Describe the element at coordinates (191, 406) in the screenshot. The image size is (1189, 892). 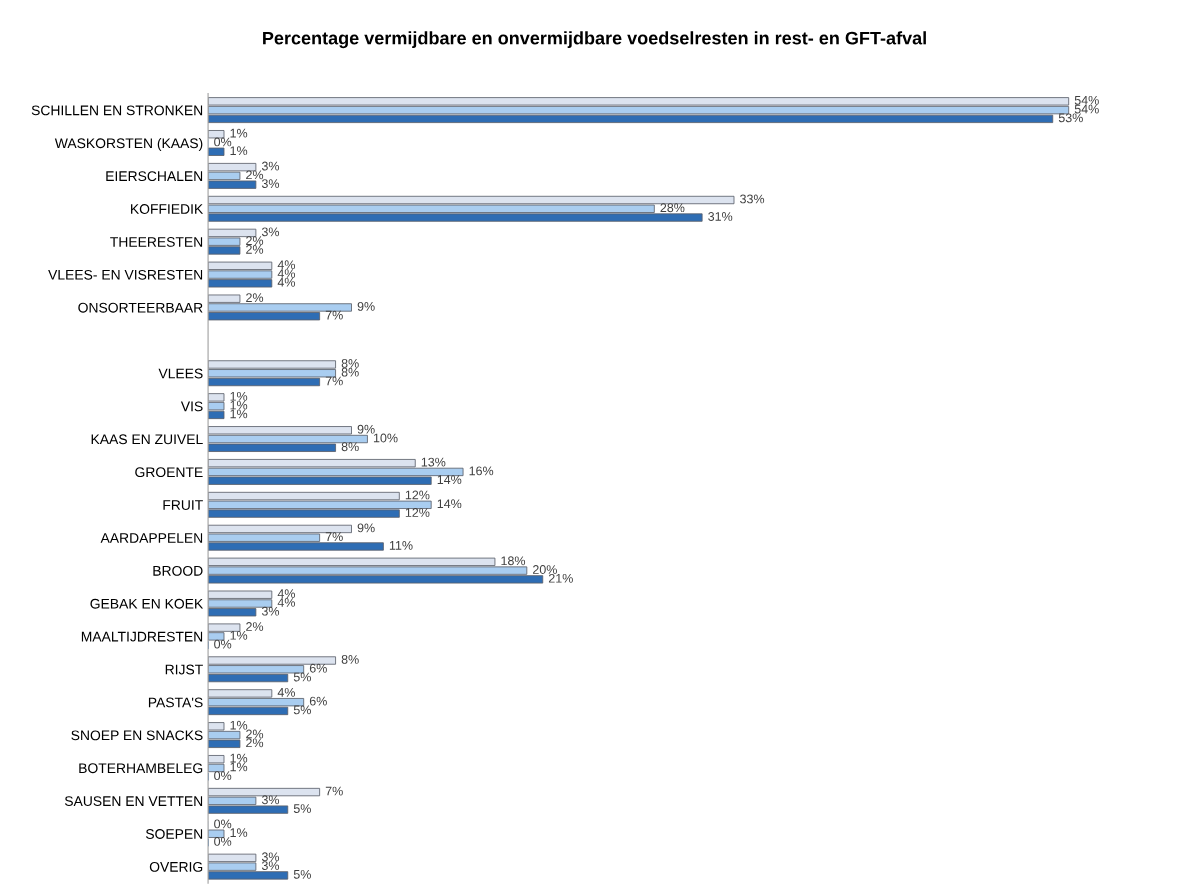
I see `y-tick-label: VIS` at that location.